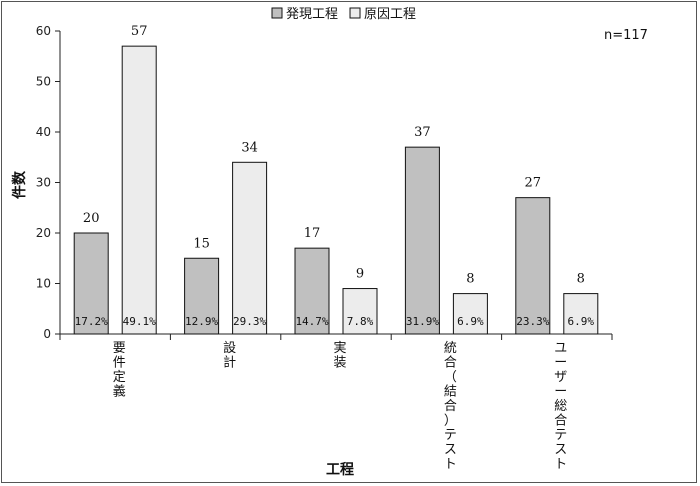  Describe the element at coordinates (360, 321) in the screenshot. I see `bar-percent-label: 7.8%` at that location.